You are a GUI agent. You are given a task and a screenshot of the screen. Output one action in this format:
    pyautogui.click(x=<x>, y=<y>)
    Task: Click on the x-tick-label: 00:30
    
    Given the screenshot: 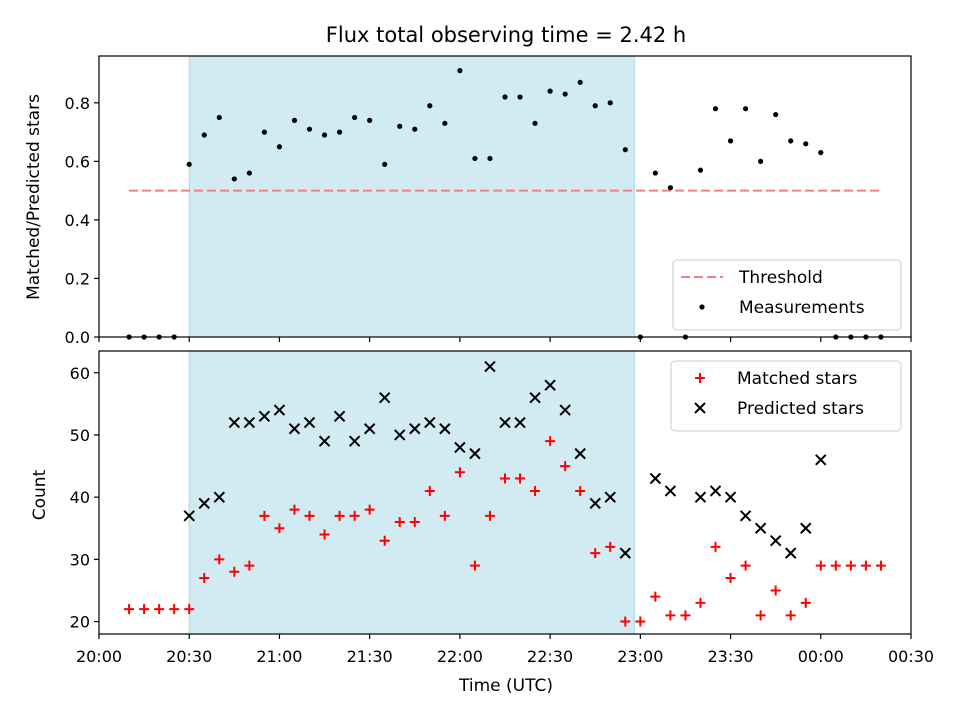 What is the action you would take?
    pyautogui.click(x=911, y=656)
    